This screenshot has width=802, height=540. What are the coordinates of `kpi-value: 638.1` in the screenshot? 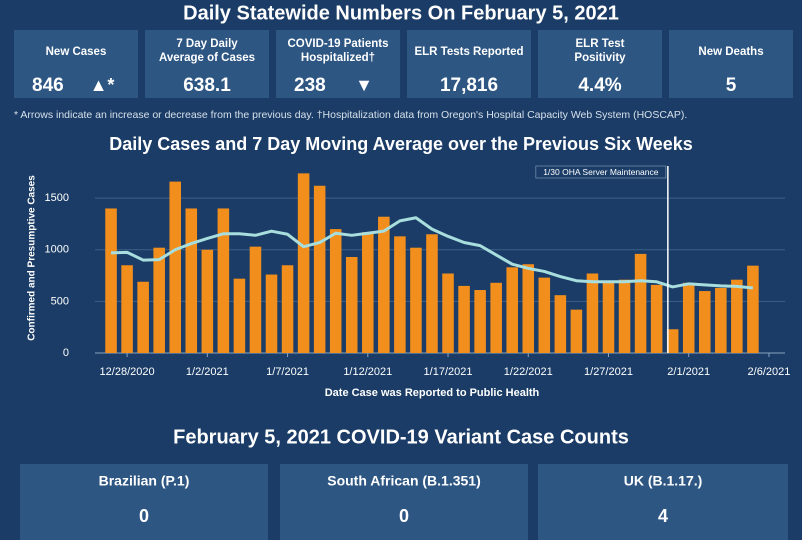 It's located at (207, 85).